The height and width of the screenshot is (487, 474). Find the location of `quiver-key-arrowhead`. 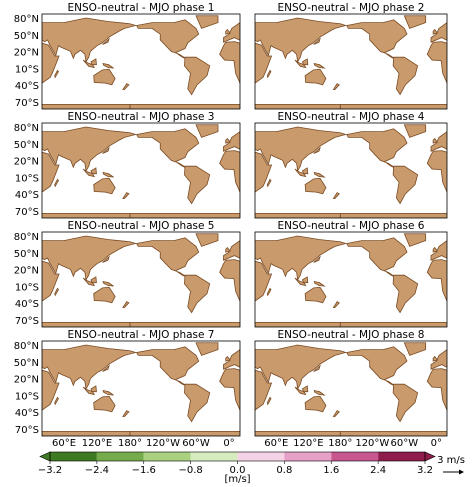

quiver-key-arrowhead is located at coordinates (461, 472).